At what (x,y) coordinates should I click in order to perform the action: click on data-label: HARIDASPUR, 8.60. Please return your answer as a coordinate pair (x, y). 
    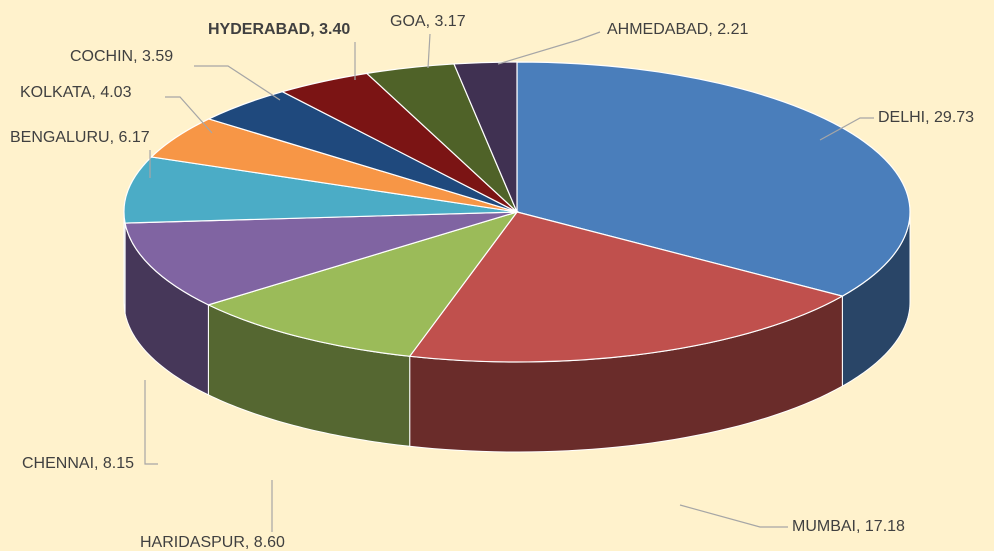
    Looking at the image, I should click on (212, 542).